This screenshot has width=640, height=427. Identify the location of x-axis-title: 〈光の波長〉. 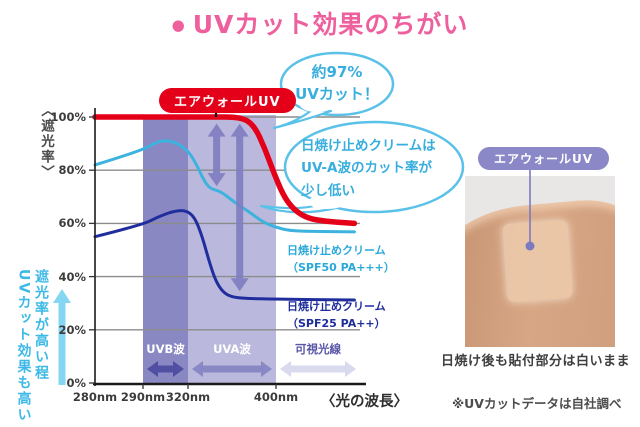
(364, 402).